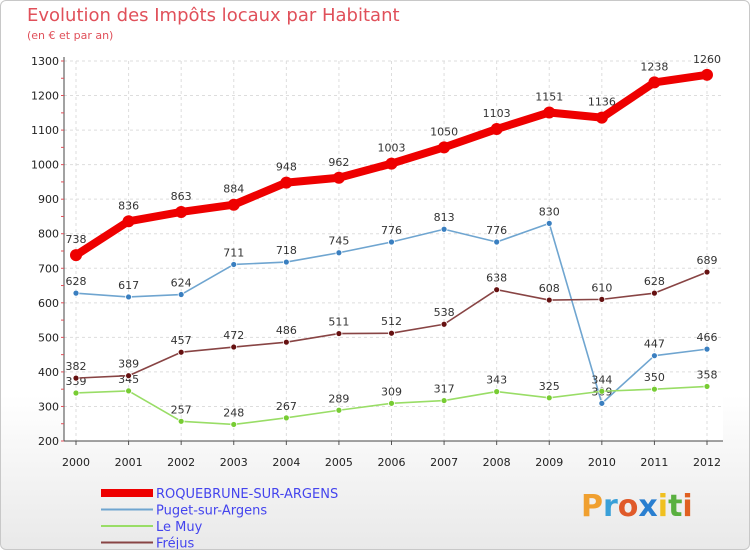 Image resolution: width=750 pixels, height=550 pixels. What do you see at coordinates (707, 337) in the screenshot?
I see `data-label: 466` at bounding box center [707, 337].